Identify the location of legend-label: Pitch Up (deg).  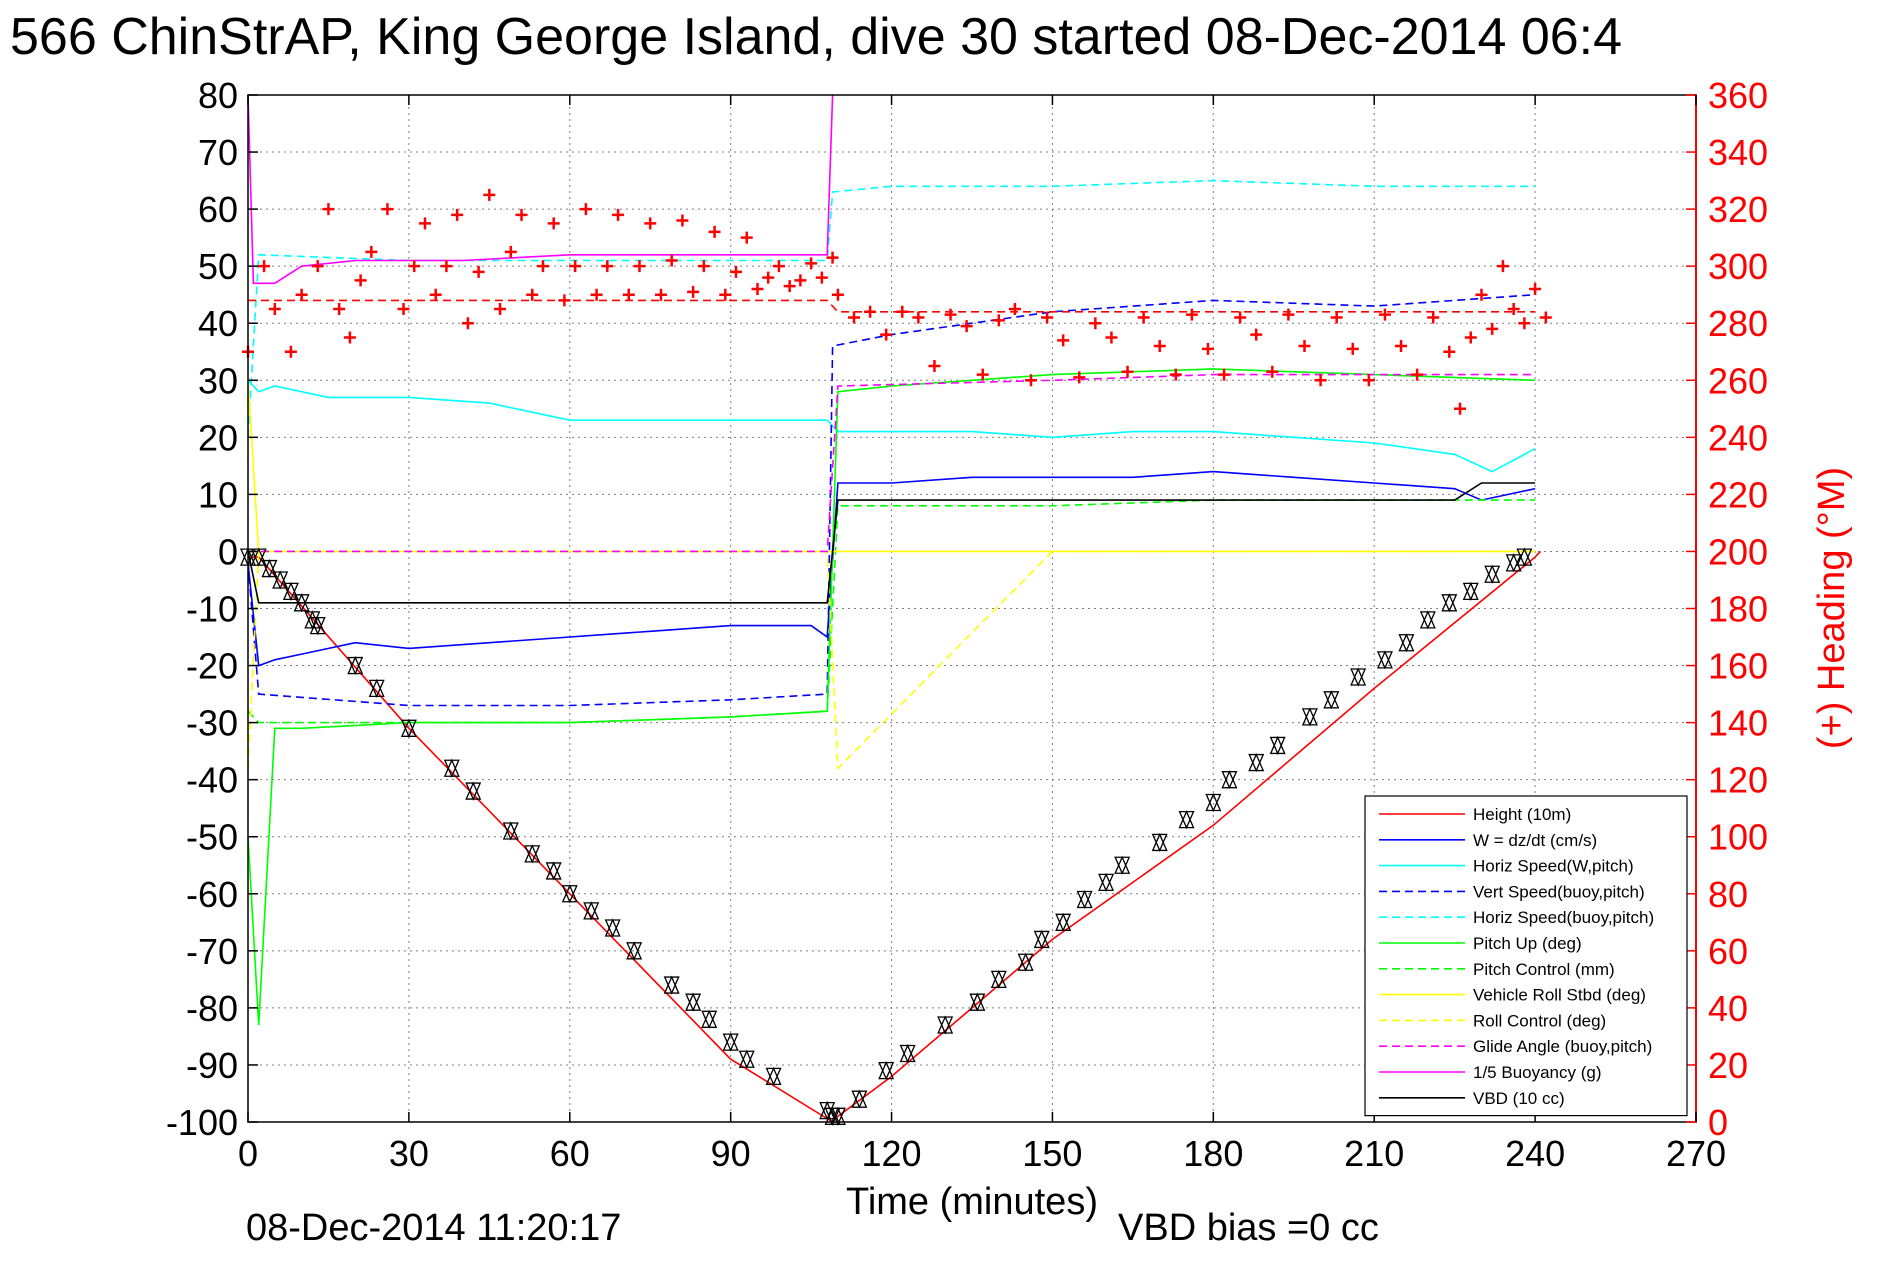
(1527, 943).